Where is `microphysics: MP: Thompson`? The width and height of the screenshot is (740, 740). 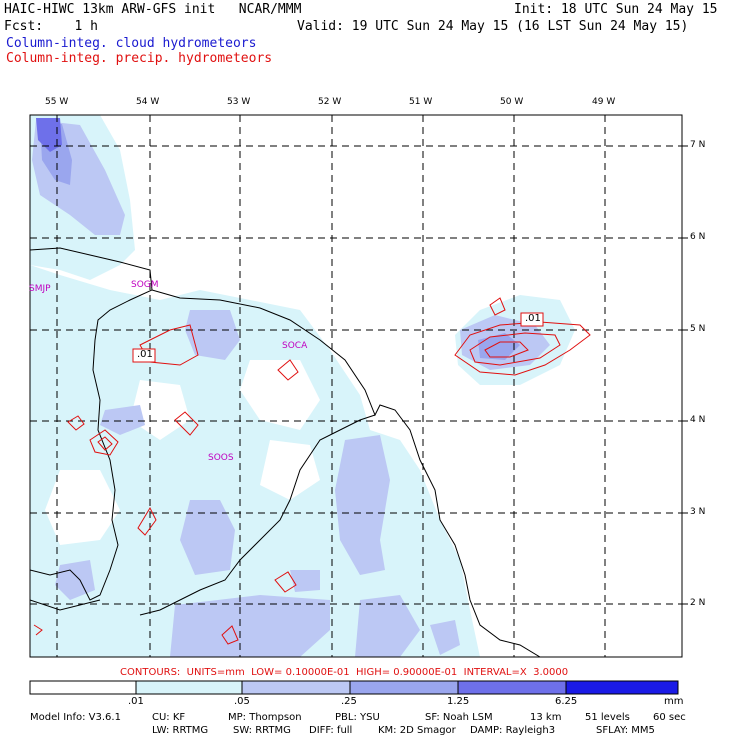
microphysics: MP: Thompson is located at coordinates (265, 717).